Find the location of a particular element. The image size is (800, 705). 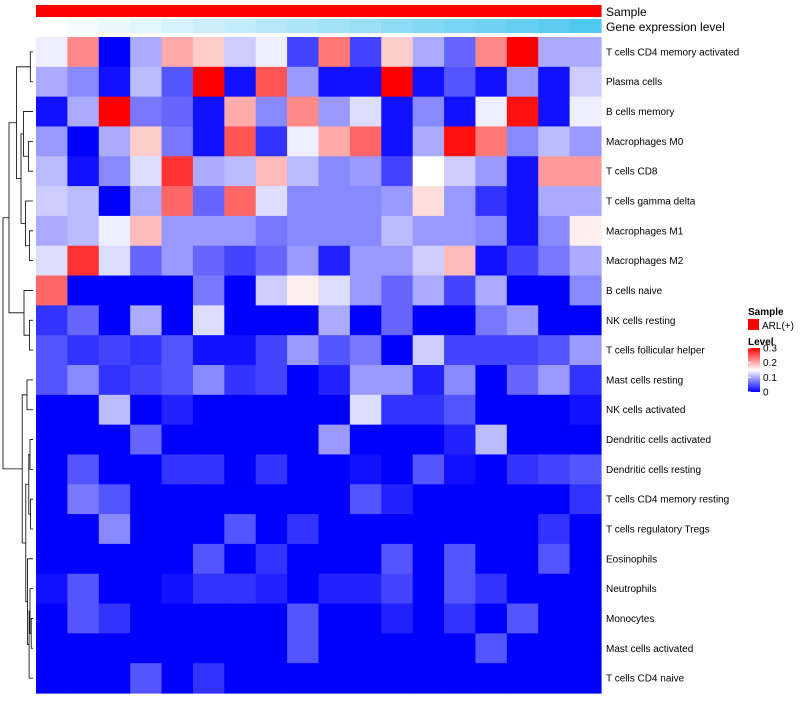

row-label: NK cells resting is located at coordinates (640, 321).